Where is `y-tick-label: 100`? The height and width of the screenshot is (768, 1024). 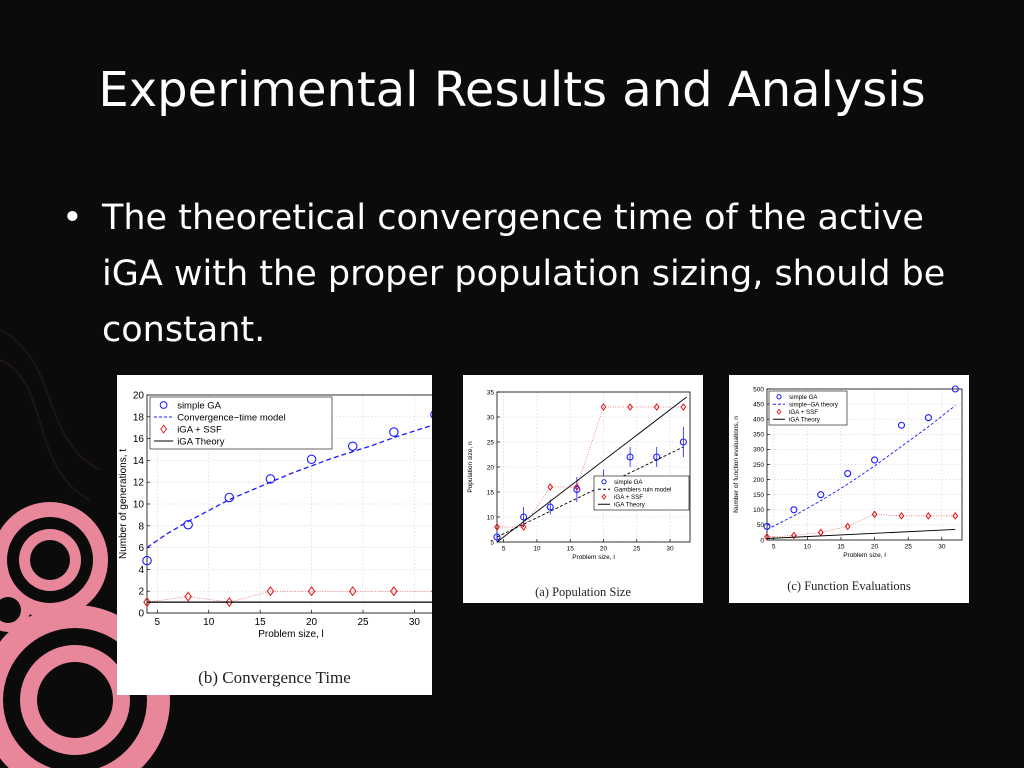
y-tick-label: 100 is located at coordinates (758, 510).